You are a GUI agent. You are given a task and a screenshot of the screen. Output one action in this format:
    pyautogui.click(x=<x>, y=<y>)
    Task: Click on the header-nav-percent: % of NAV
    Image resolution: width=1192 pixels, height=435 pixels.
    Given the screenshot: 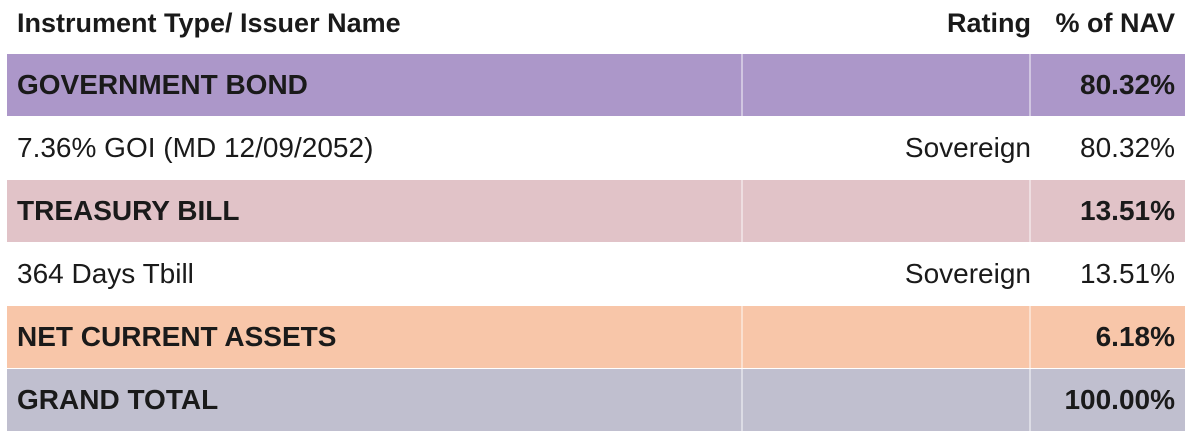 What is the action you would take?
    pyautogui.click(x=1115, y=23)
    